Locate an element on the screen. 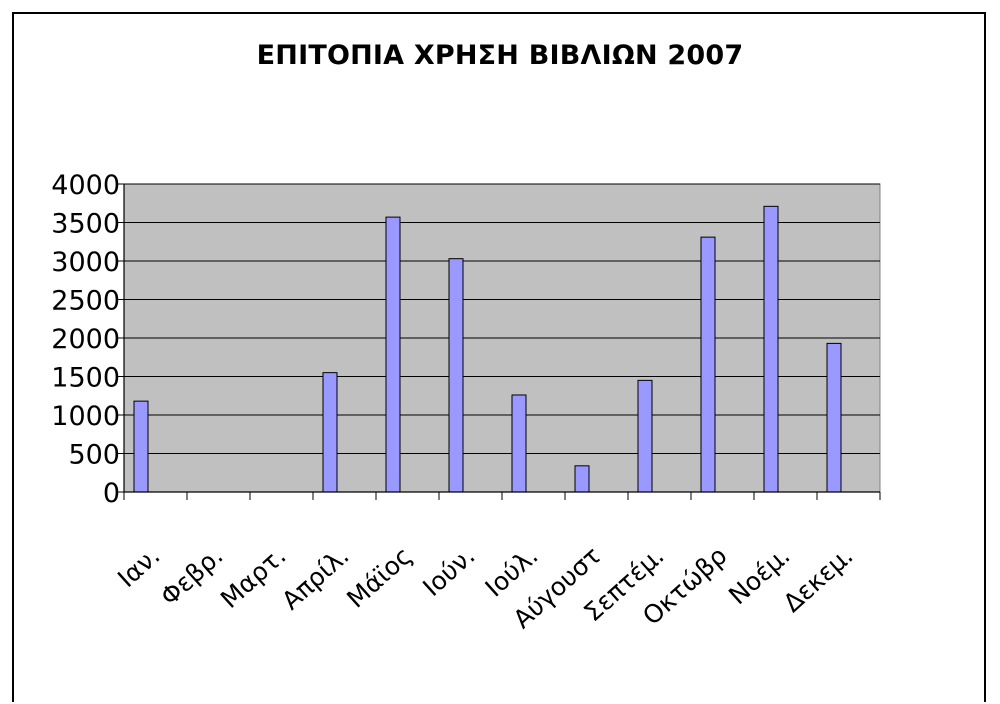 This screenshot has height=704, width=1000. x-tick-label: Απρίλ. is located at coordinates (315, 578).